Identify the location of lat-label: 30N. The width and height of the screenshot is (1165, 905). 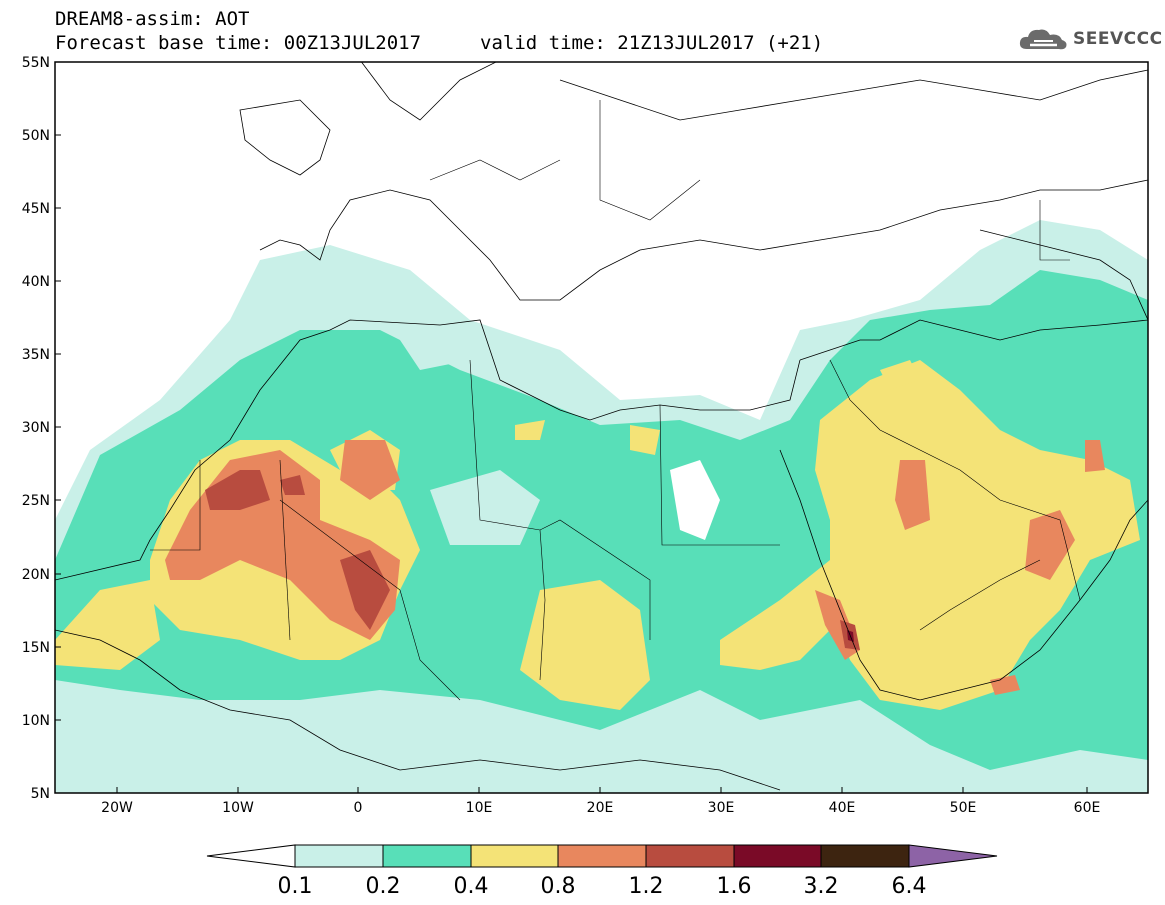
(36, 428).